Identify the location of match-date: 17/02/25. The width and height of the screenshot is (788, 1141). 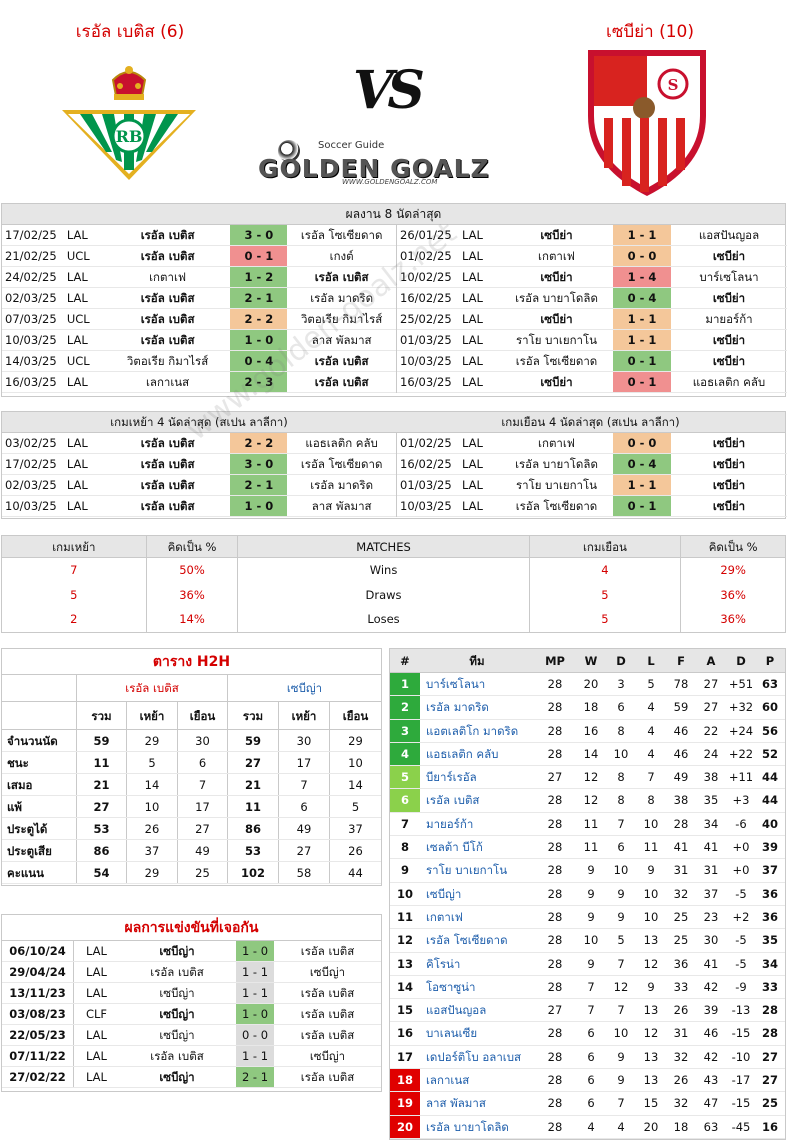
(31, 464).